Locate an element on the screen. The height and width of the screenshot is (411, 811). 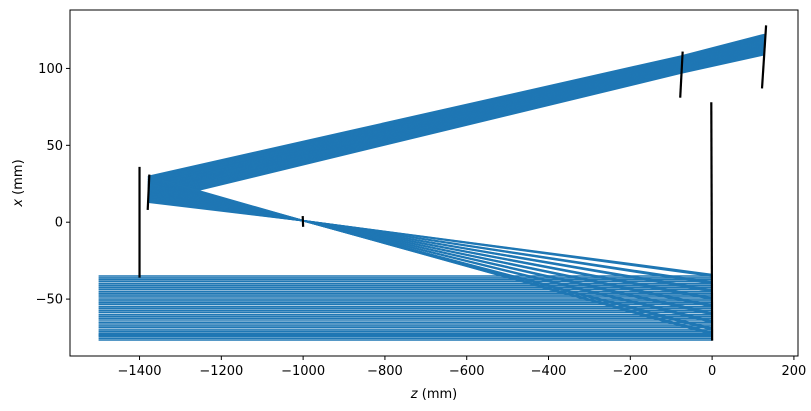
element-detector is located at coordinates (712, 221).